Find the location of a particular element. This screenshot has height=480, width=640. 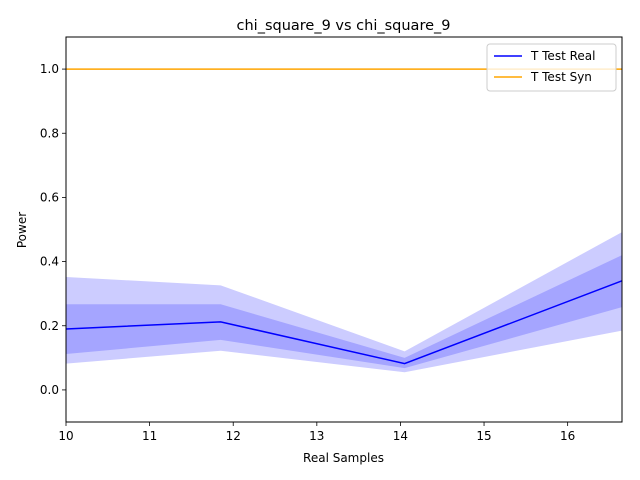

y-tick-label: 0.8 is located at coordinates (49, 133).